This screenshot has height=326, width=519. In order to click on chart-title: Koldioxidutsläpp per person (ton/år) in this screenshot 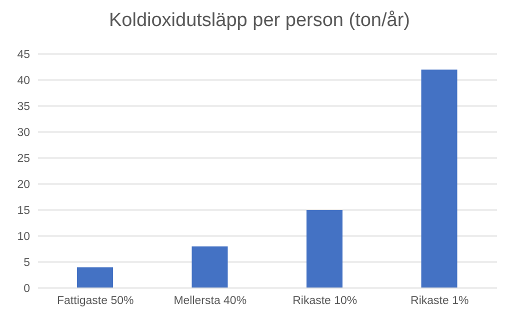, I will do `click(259, 21)`.